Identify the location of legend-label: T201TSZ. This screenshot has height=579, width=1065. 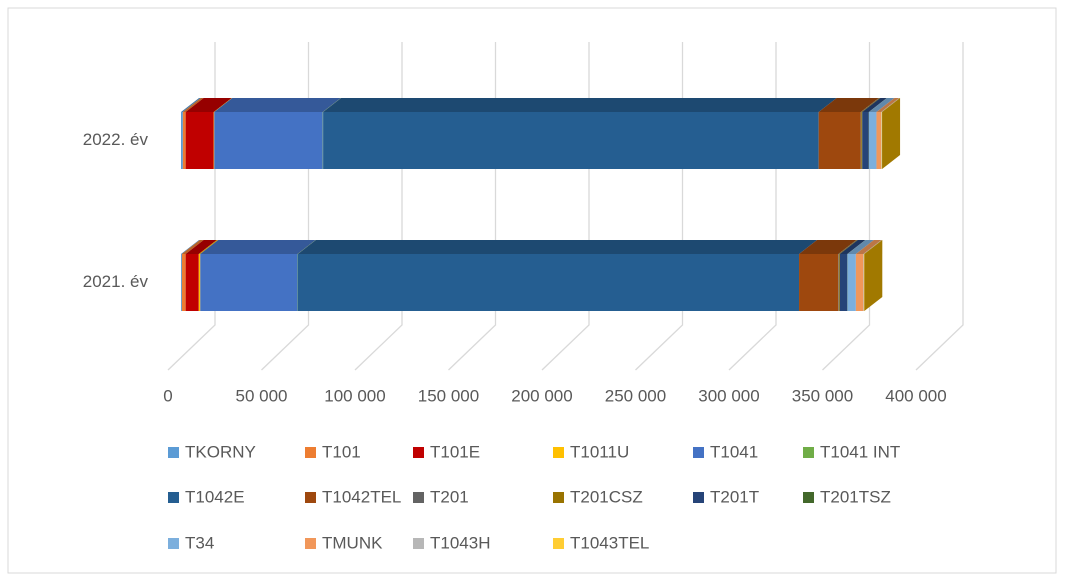
(855, 496).